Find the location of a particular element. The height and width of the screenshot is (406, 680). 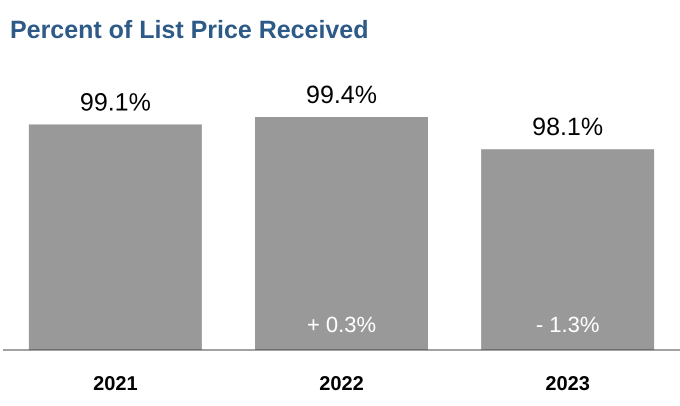

data-label: 99.1% is located at coordinates (115, 102).